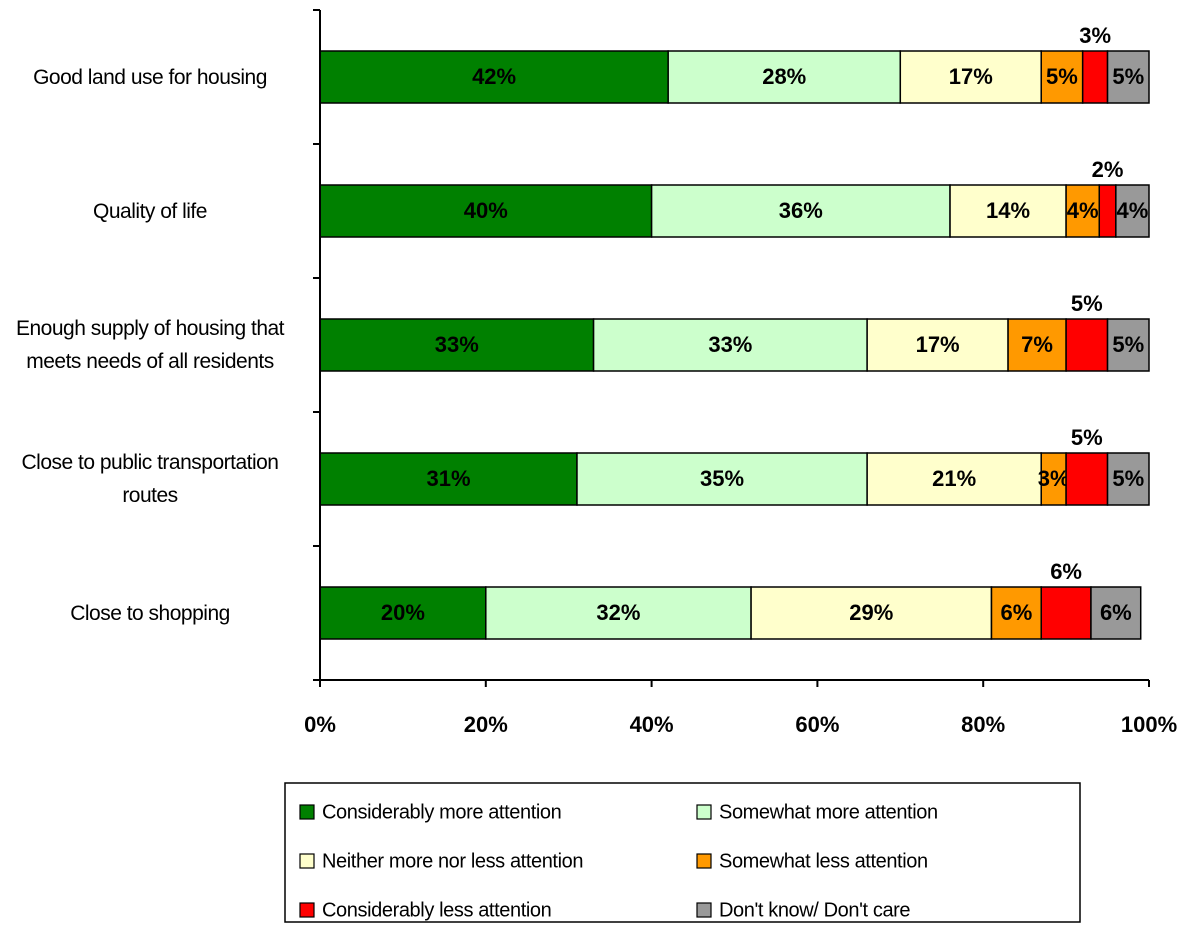  I want to click on data-label: 14%, so click(1008, 210).